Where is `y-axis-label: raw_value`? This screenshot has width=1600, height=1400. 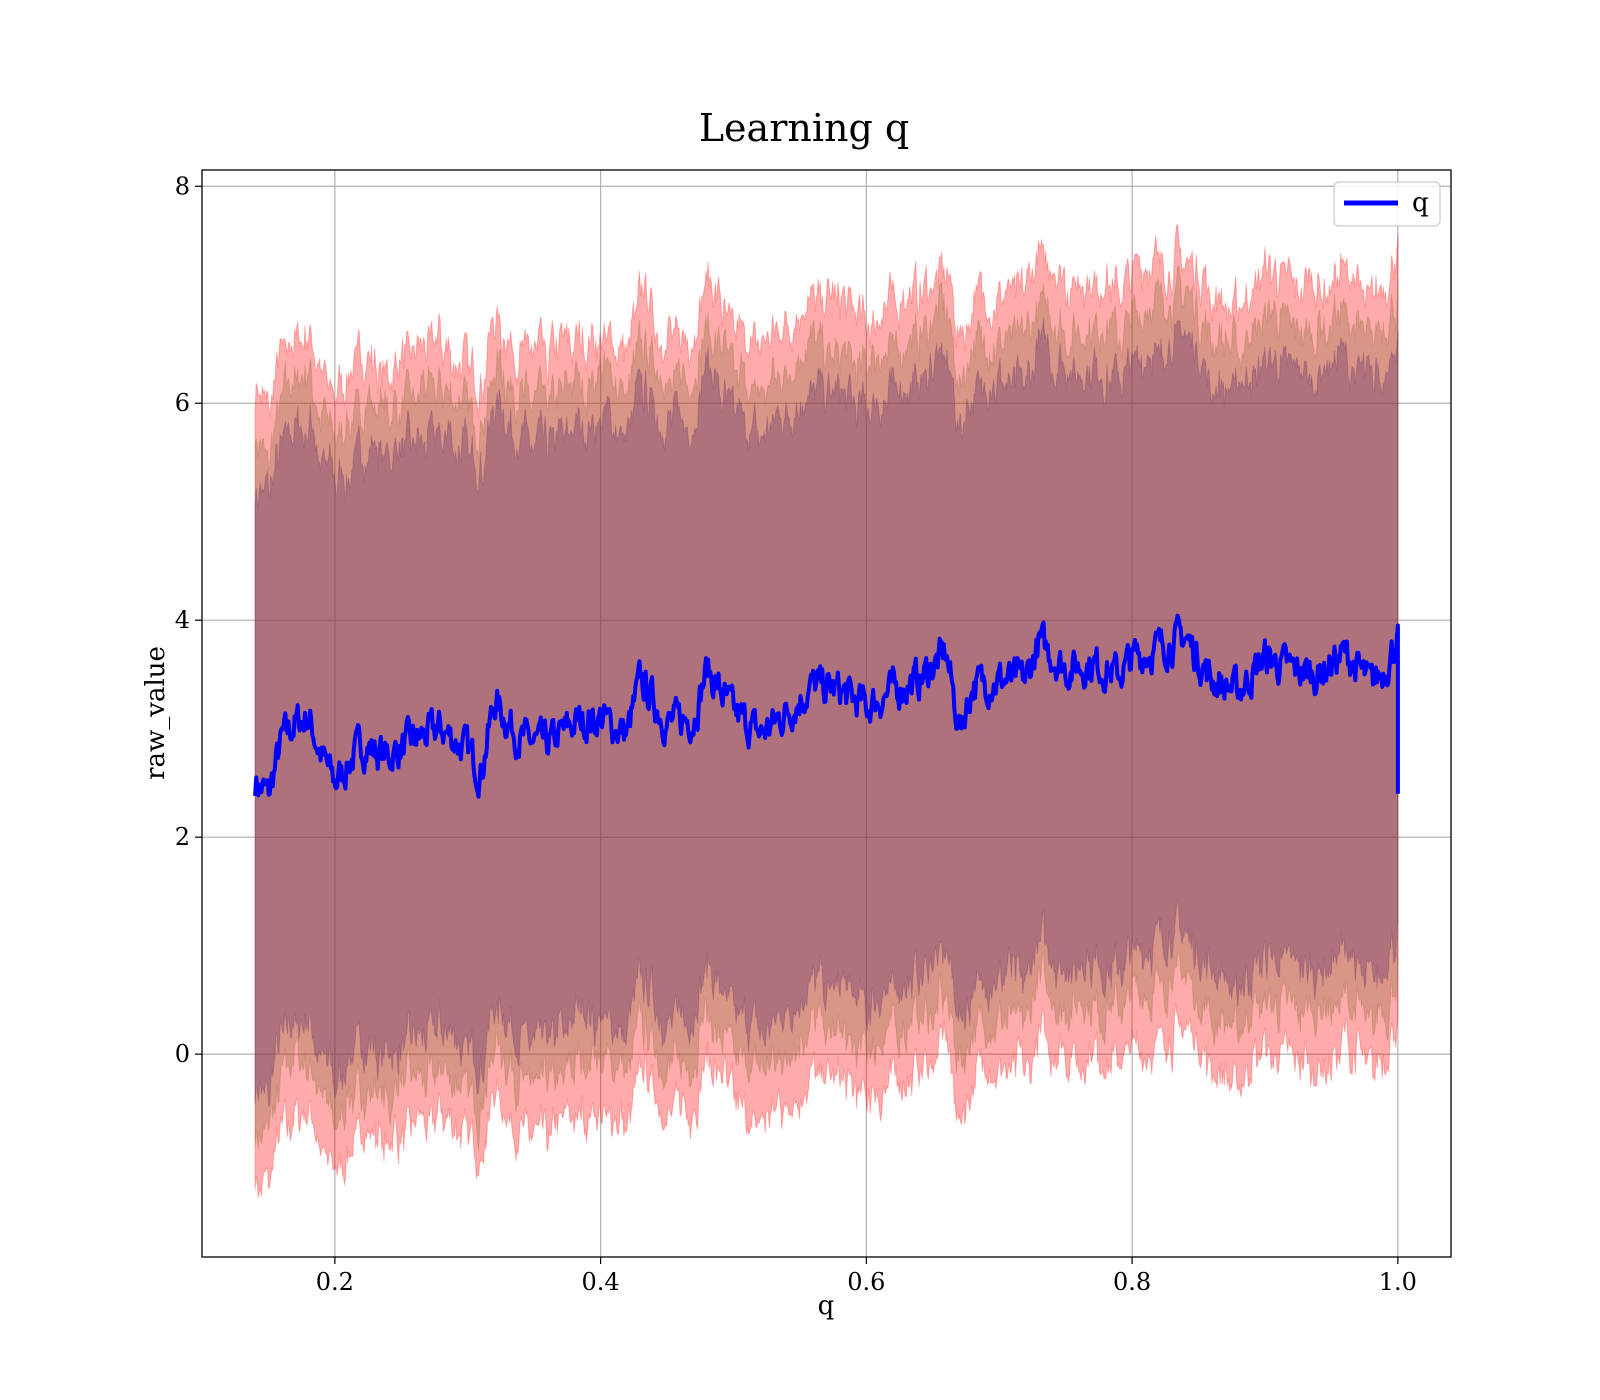 y-axis-label: raw_value is located at coordinates (156, 713).